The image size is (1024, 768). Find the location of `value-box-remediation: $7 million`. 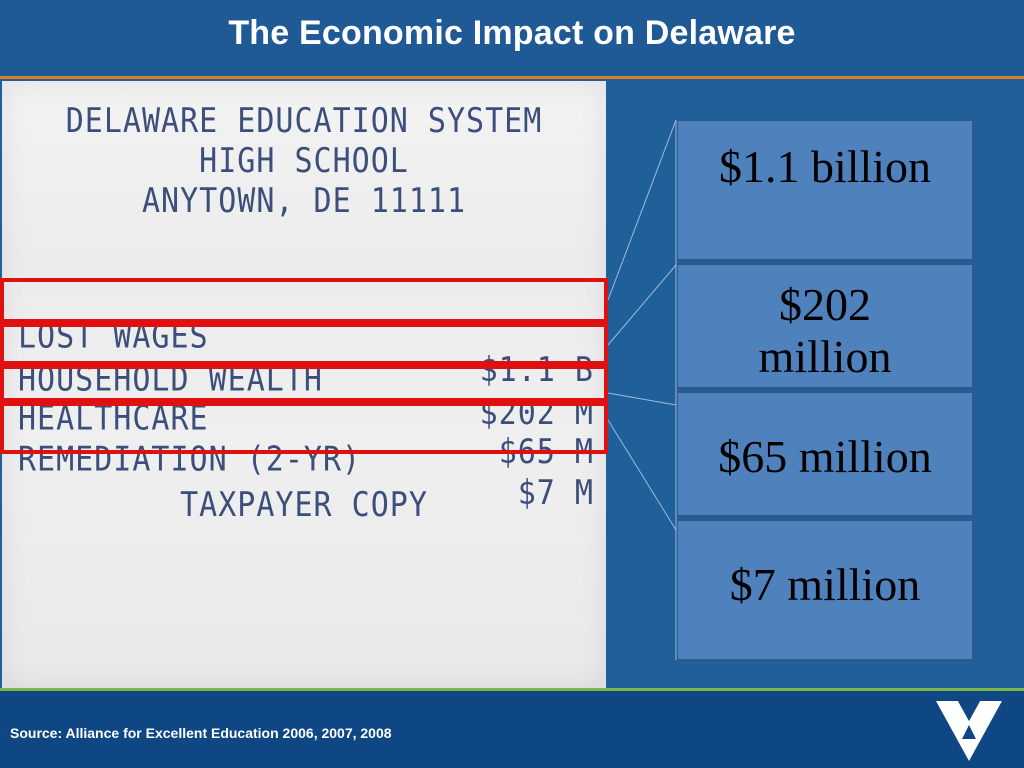

value-box-remediation: $7 million is located at coordinates (825, 590).